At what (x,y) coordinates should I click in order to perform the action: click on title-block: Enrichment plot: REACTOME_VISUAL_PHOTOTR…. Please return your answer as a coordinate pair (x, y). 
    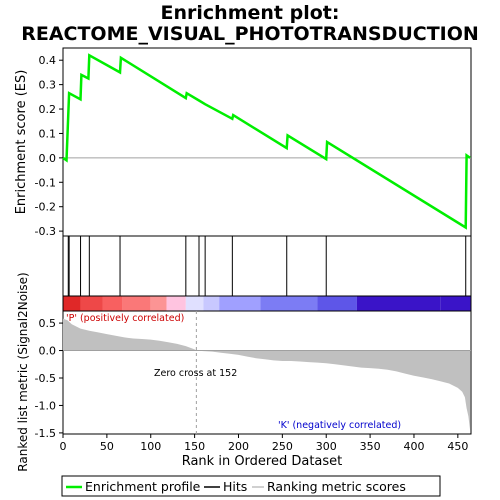
    Looking at the image, I should click on (250, 23).